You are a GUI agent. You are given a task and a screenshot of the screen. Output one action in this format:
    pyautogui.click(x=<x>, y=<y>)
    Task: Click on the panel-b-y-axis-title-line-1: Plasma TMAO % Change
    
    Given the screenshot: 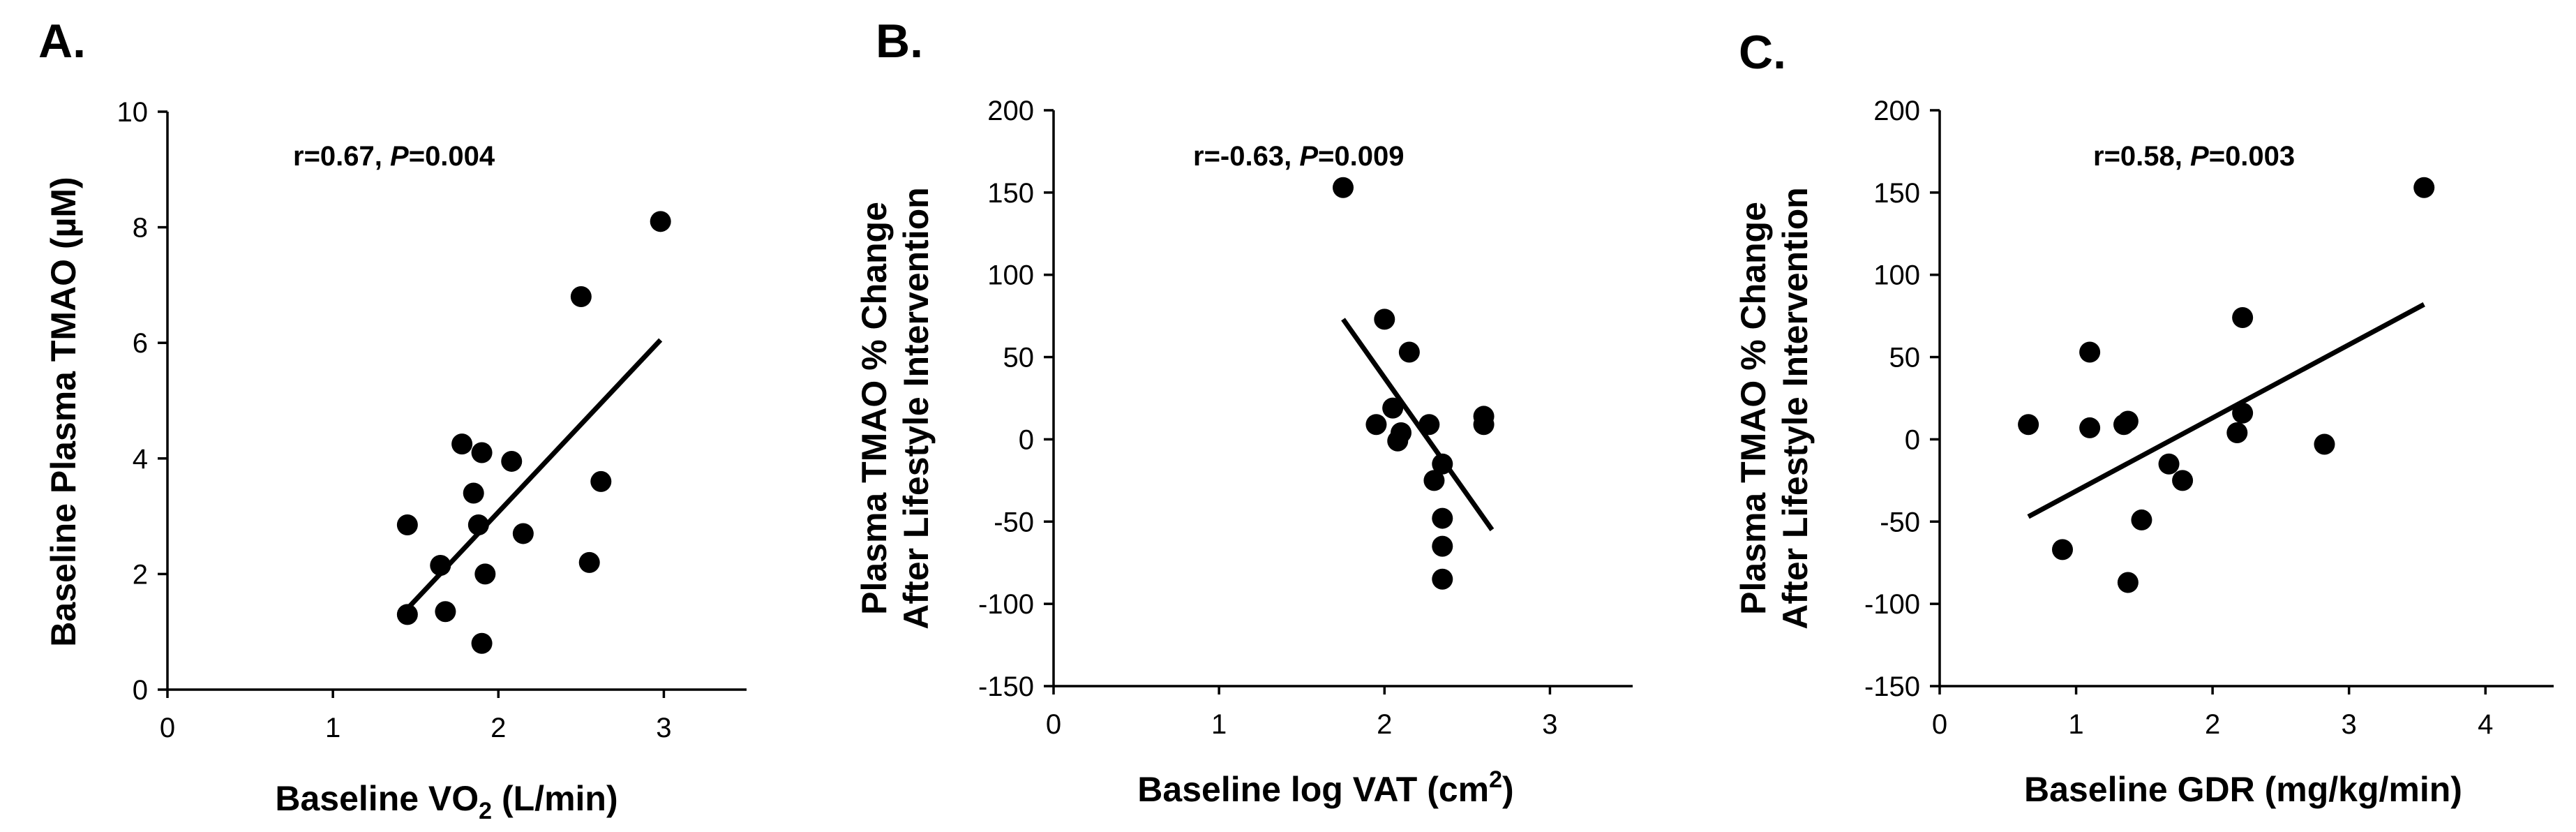 What is the action you would take?
    pyautogui.click(x=874, y=408)
    